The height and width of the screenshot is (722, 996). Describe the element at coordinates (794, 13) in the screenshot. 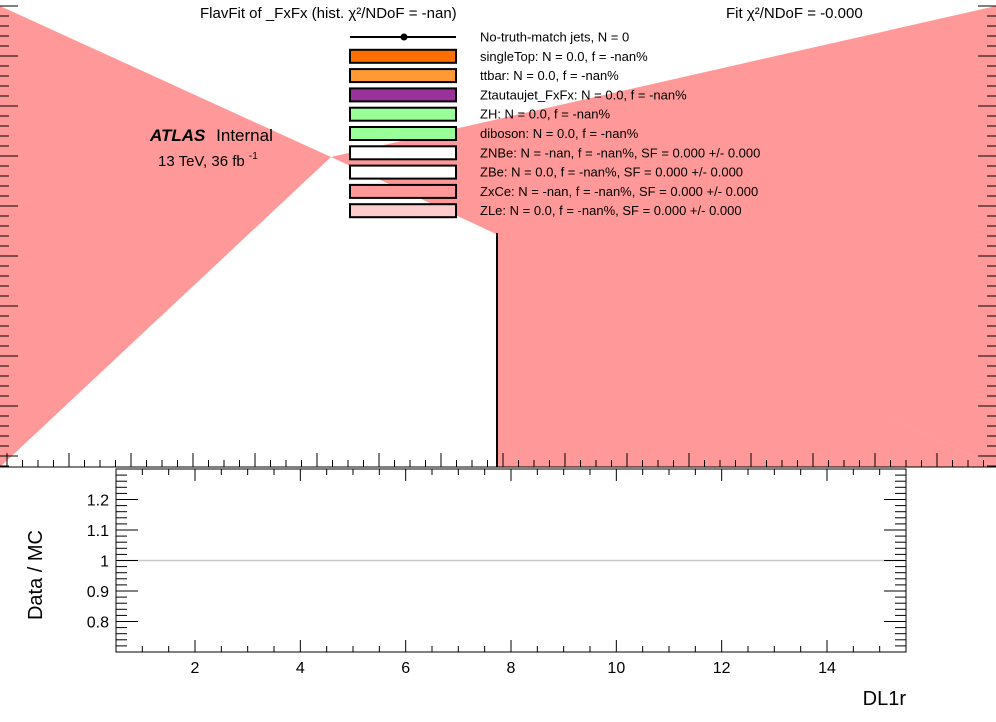

I see `plot-title-right: Fit χ²/NDoF = -0.000` at that location.